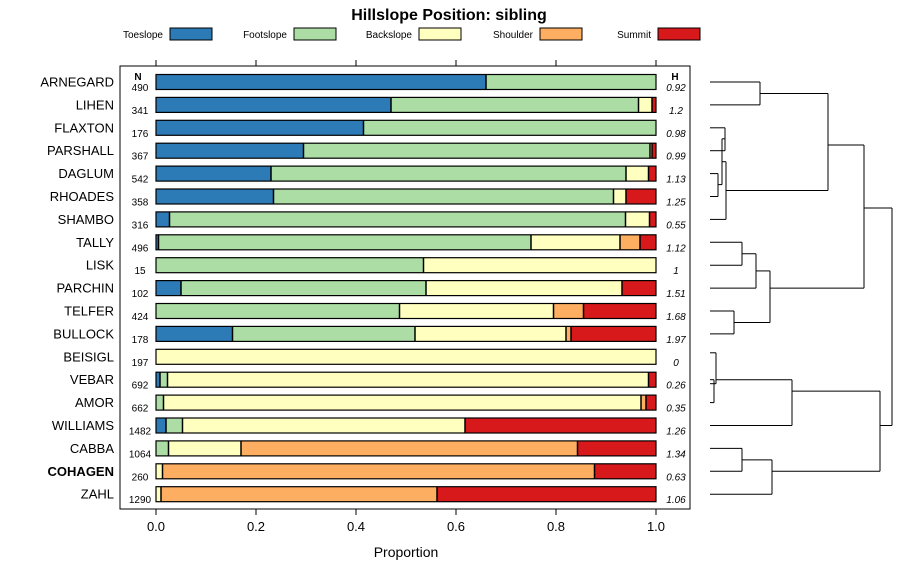 The height and width of the screenshot is (580, 900). I want to click on h-value: 1.26, so click(676, 432).